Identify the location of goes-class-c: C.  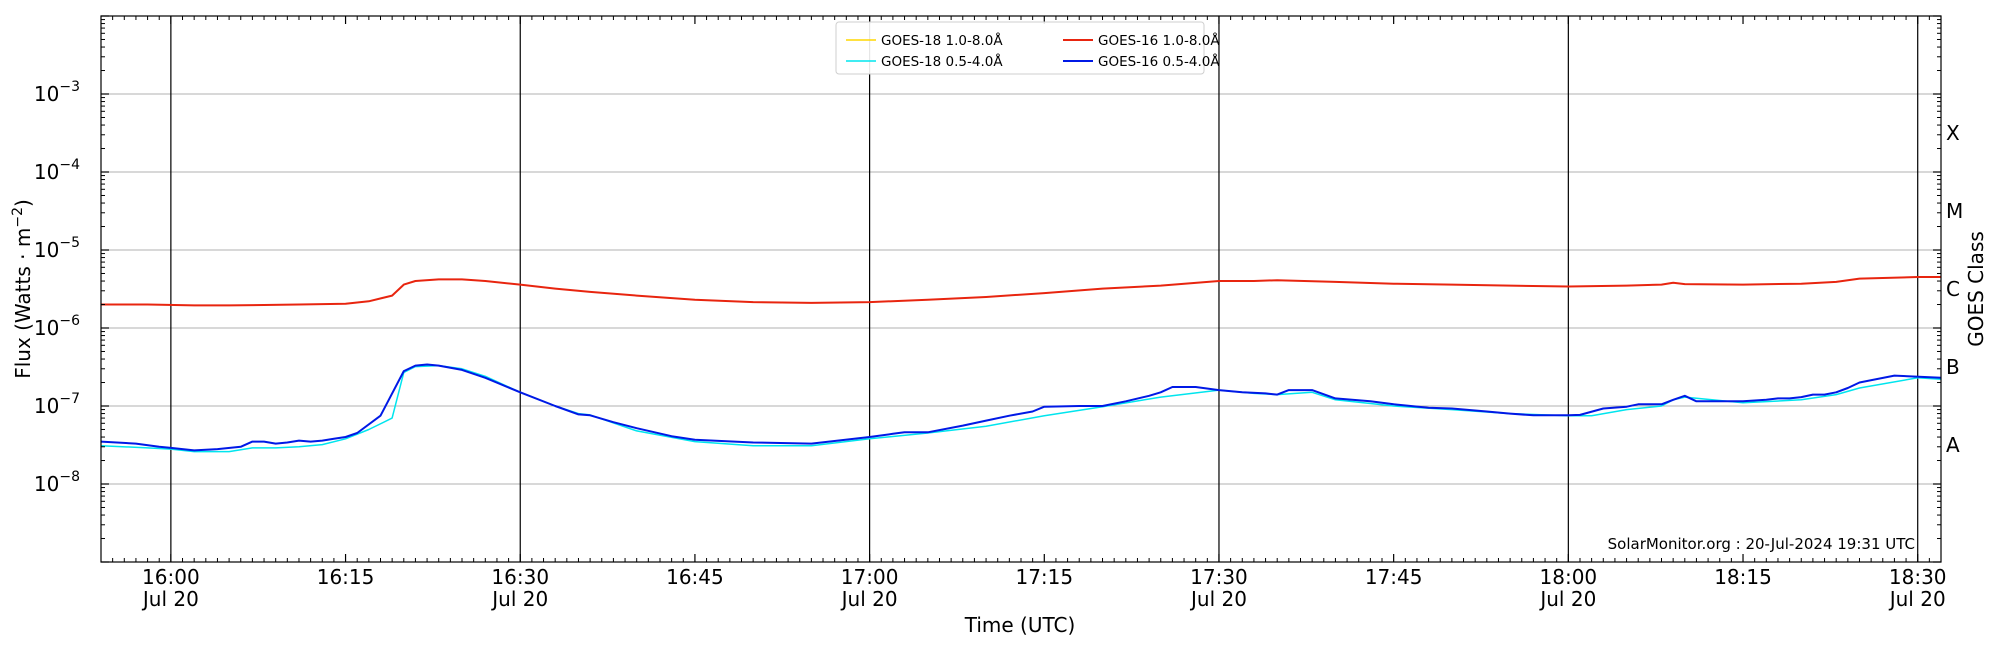
(1953, 289).